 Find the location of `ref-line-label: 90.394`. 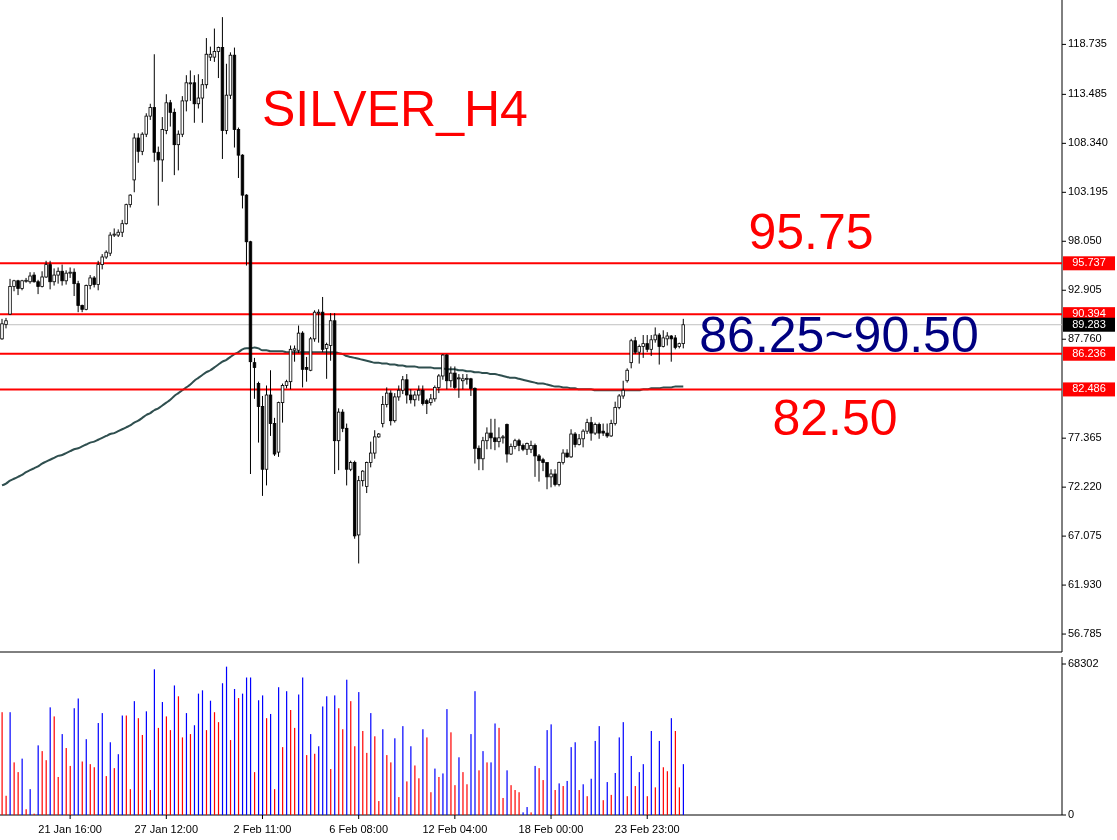

ref-line-label: 90.394 is located at coordinates (1089, 313).